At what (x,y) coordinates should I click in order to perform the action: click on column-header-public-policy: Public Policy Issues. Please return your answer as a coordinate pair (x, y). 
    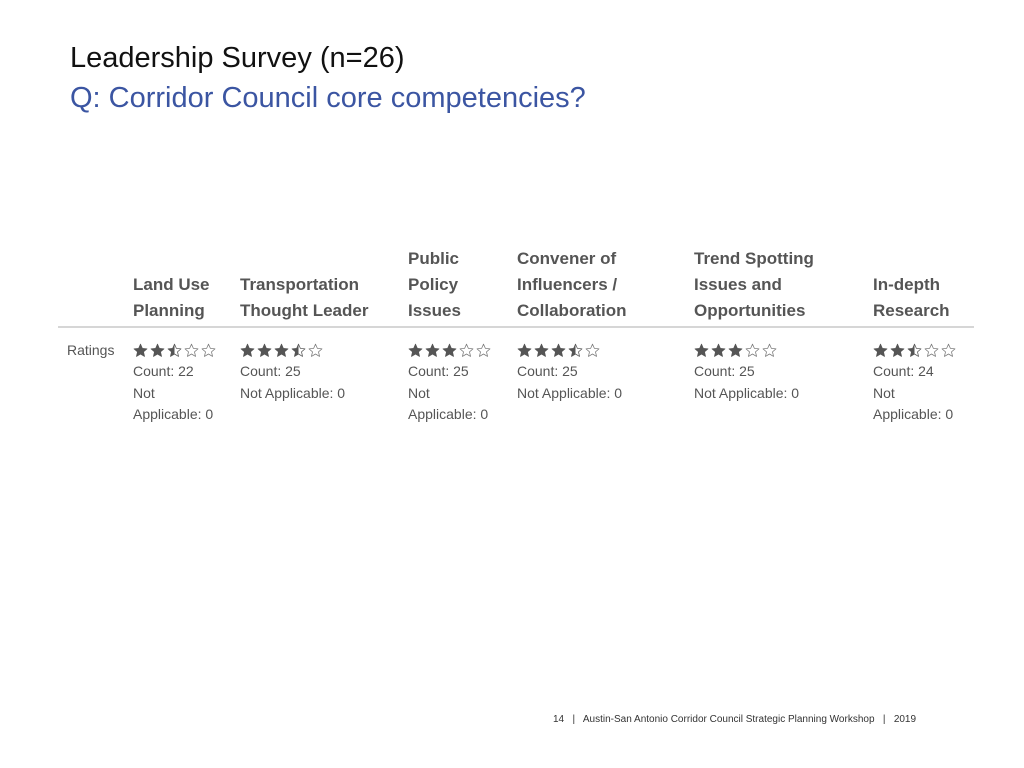
    Looking at the image, I should click on (434, 284).